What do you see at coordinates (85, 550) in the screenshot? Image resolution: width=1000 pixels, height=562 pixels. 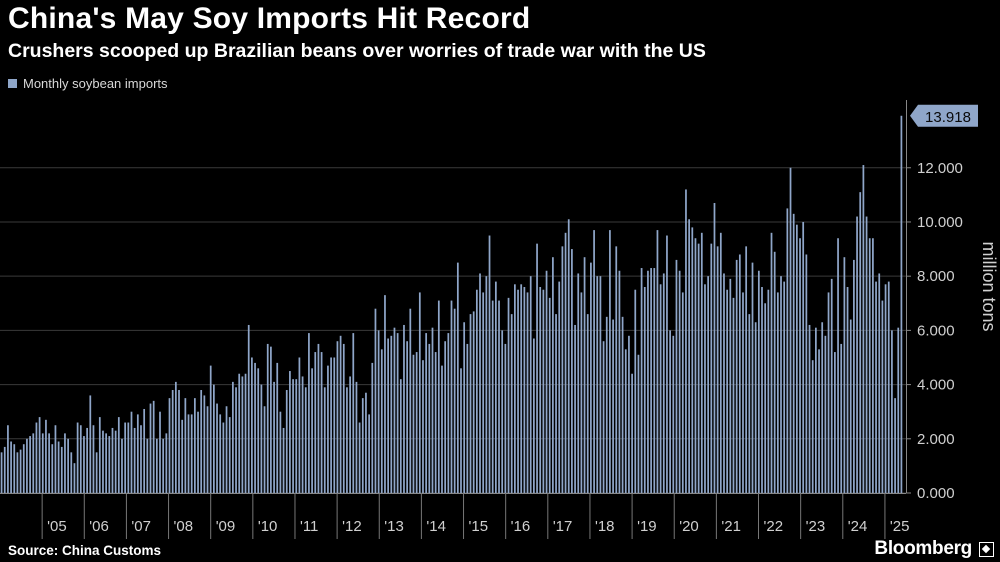 I see `source-note: Source: China Customs` at bounding box center [85, 550].